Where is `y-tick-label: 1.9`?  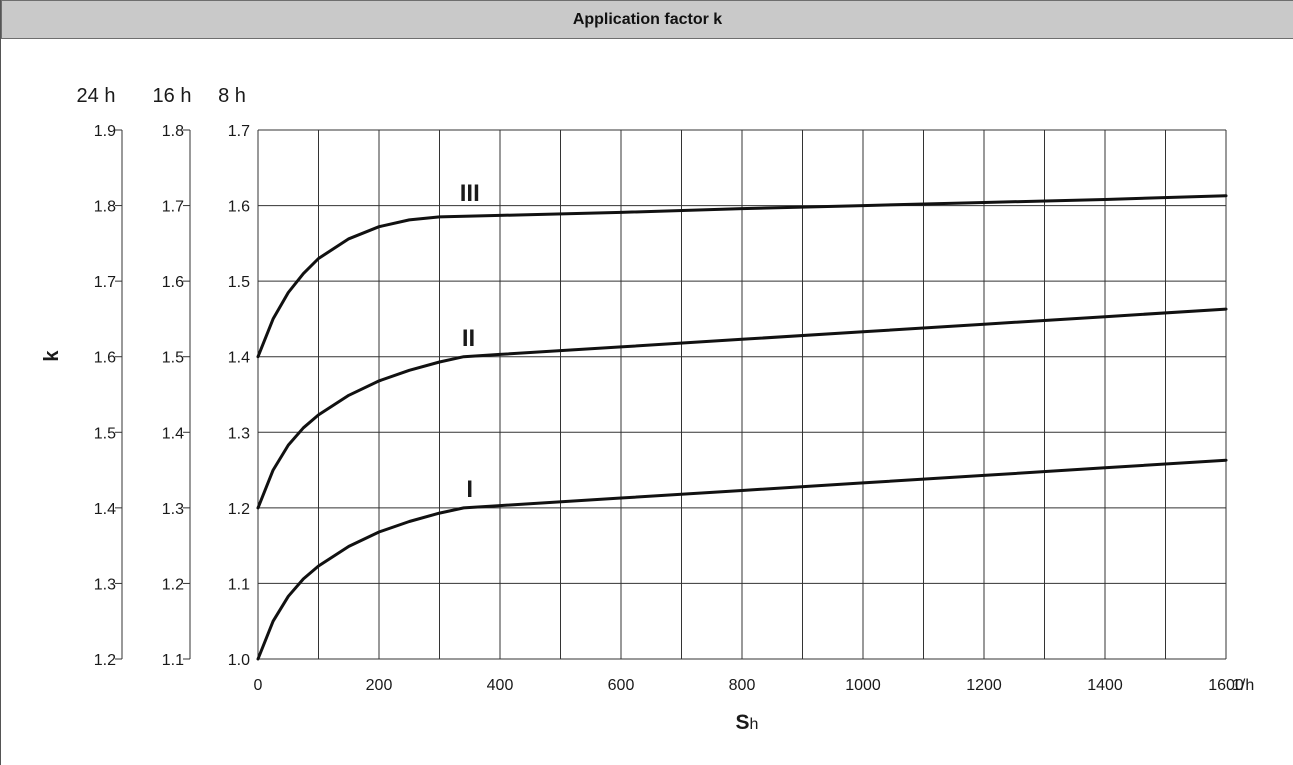
y-tick-label: 1.9 is located at coordinates (105, 131).